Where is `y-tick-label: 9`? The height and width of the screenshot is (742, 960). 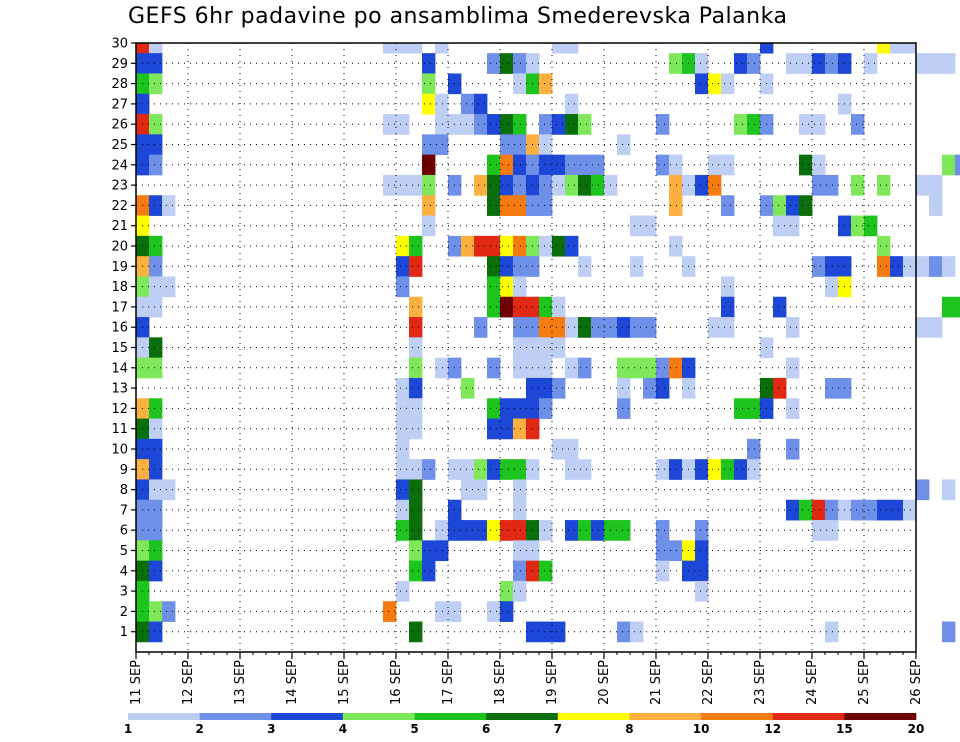 y-tick-label: 9 is located at coordinates (124, 470).